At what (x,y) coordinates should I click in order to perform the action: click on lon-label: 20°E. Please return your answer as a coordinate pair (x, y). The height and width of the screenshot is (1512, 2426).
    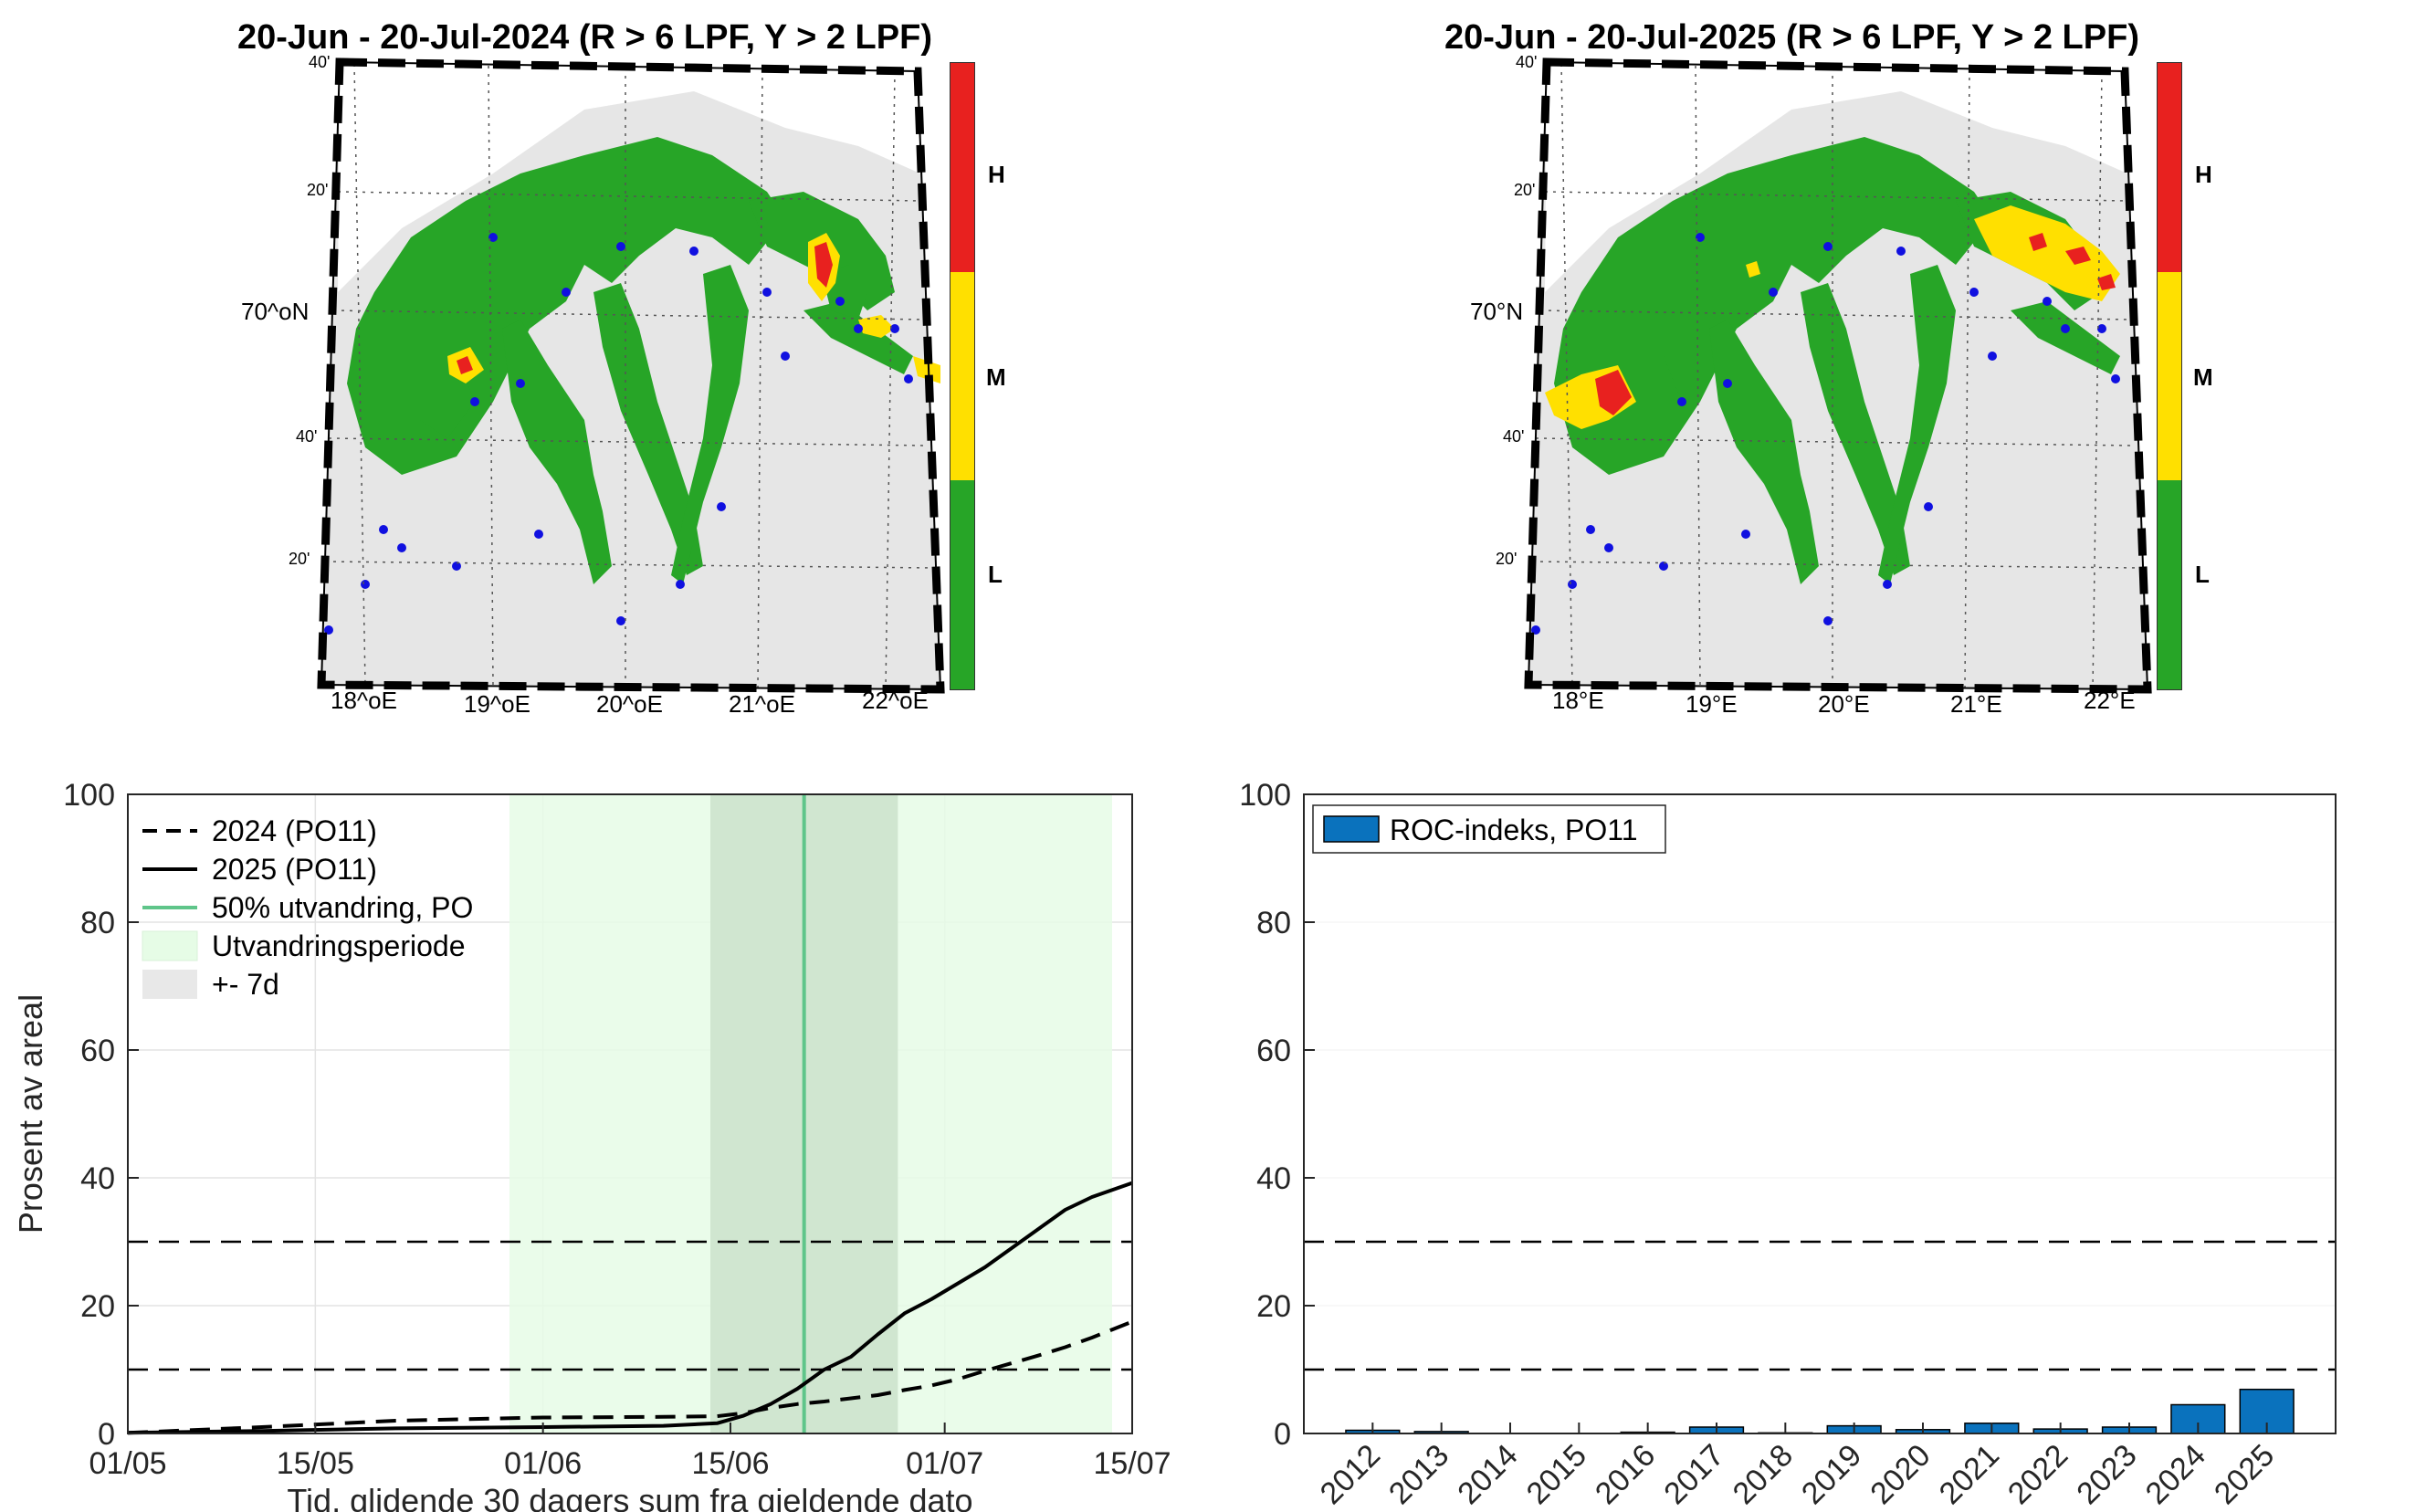
    Looking at the image, I should click on (1844, 704).